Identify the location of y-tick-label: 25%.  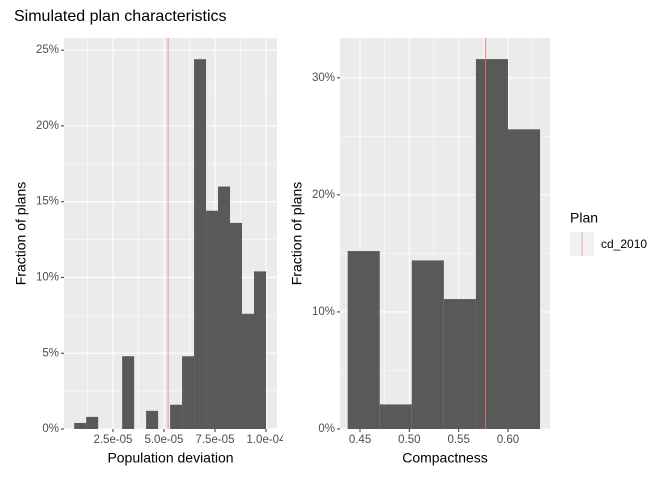
(47, 50).